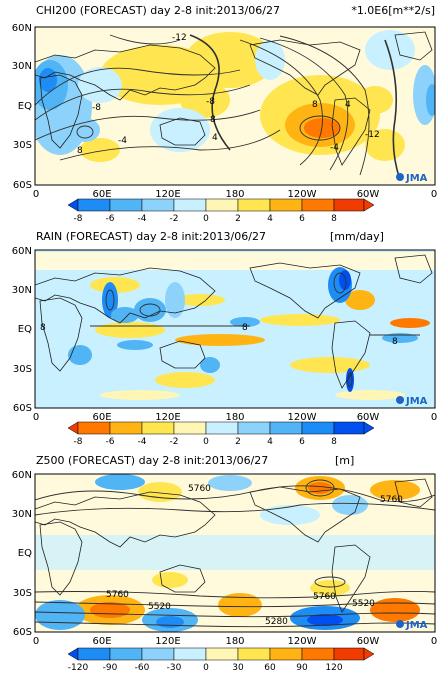 The width and height of the screenshot is (445, 679). What do you see at coordinates (228, 94) in the screenshot?
I see `contour-labels: -12 8 4 -8 -4 8 4 -12 -8 8 -4` at bounding box center [228, 94].